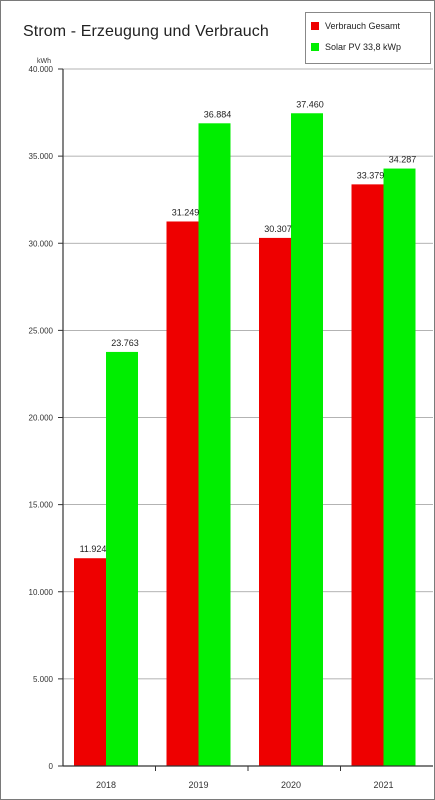 The height and width of the screenshot is (800, 435). Describe the element at coordinates (93, 549) in the screenshot. I see `value-label: 11.924` at that location.